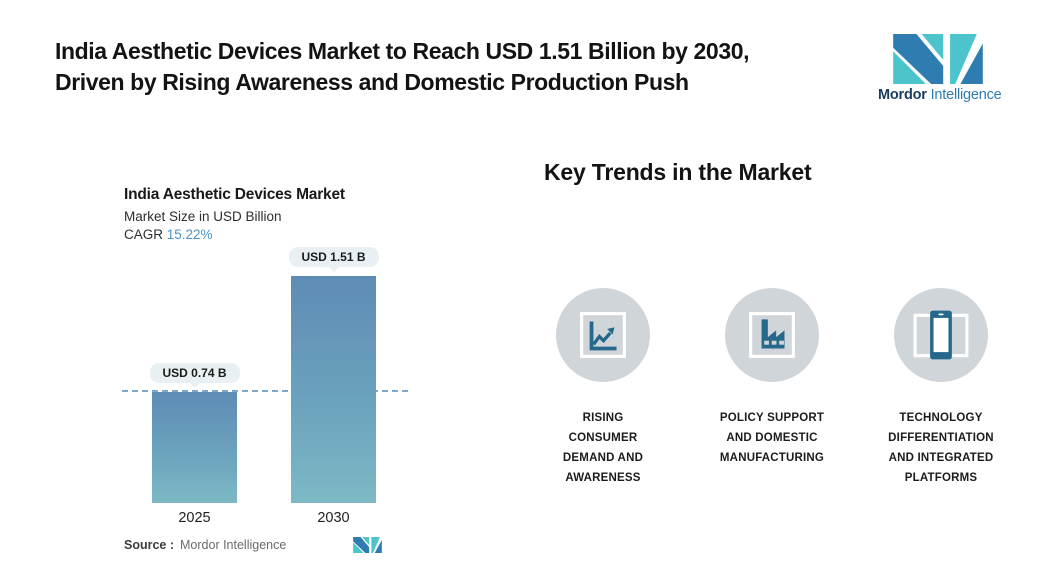  What do you see at coordinates (234, 194) in the screenshot?
I see `chart-title: India Aesthetic Devices Market` at bounding box center [234, 194].